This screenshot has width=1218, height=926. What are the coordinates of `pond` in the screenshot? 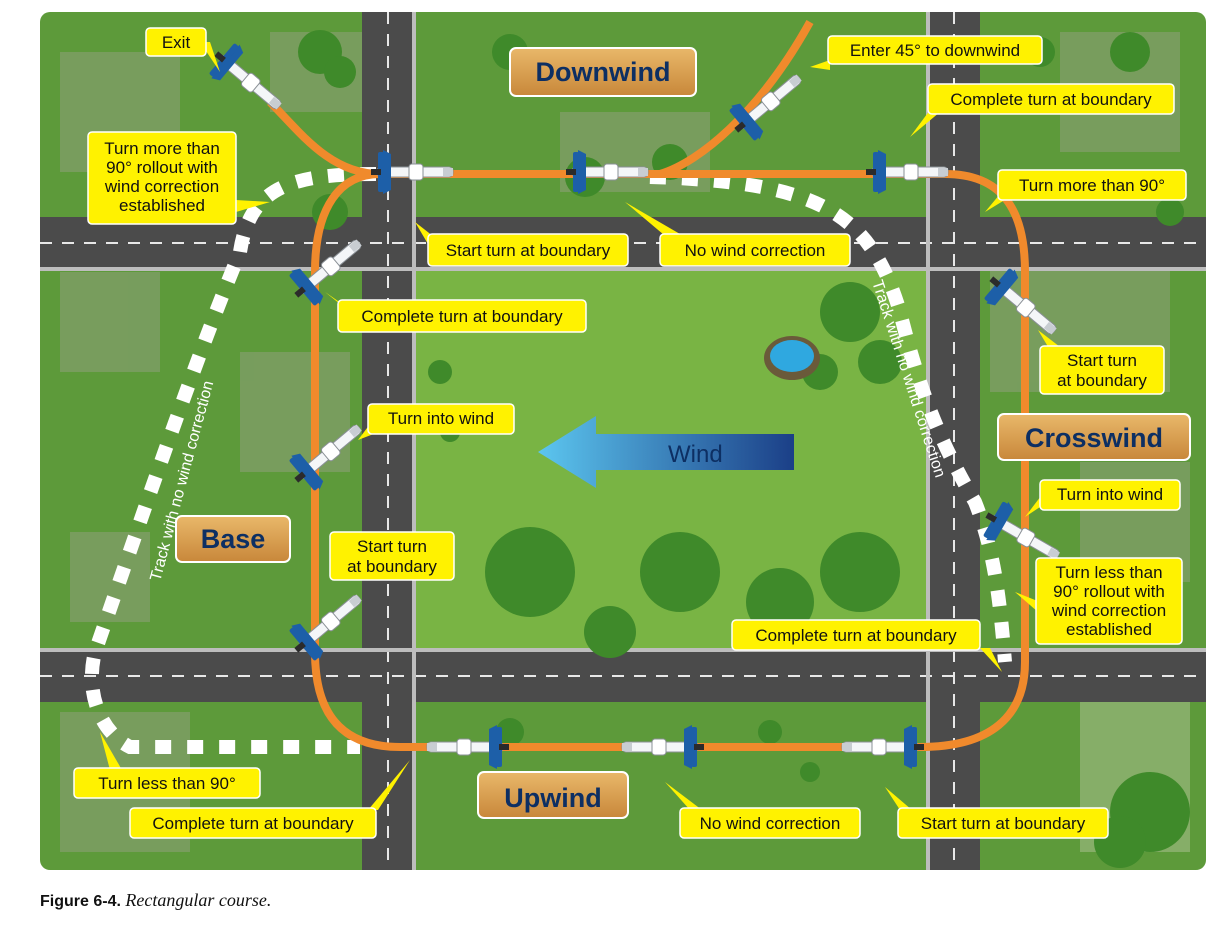 It's located at (792, 358).